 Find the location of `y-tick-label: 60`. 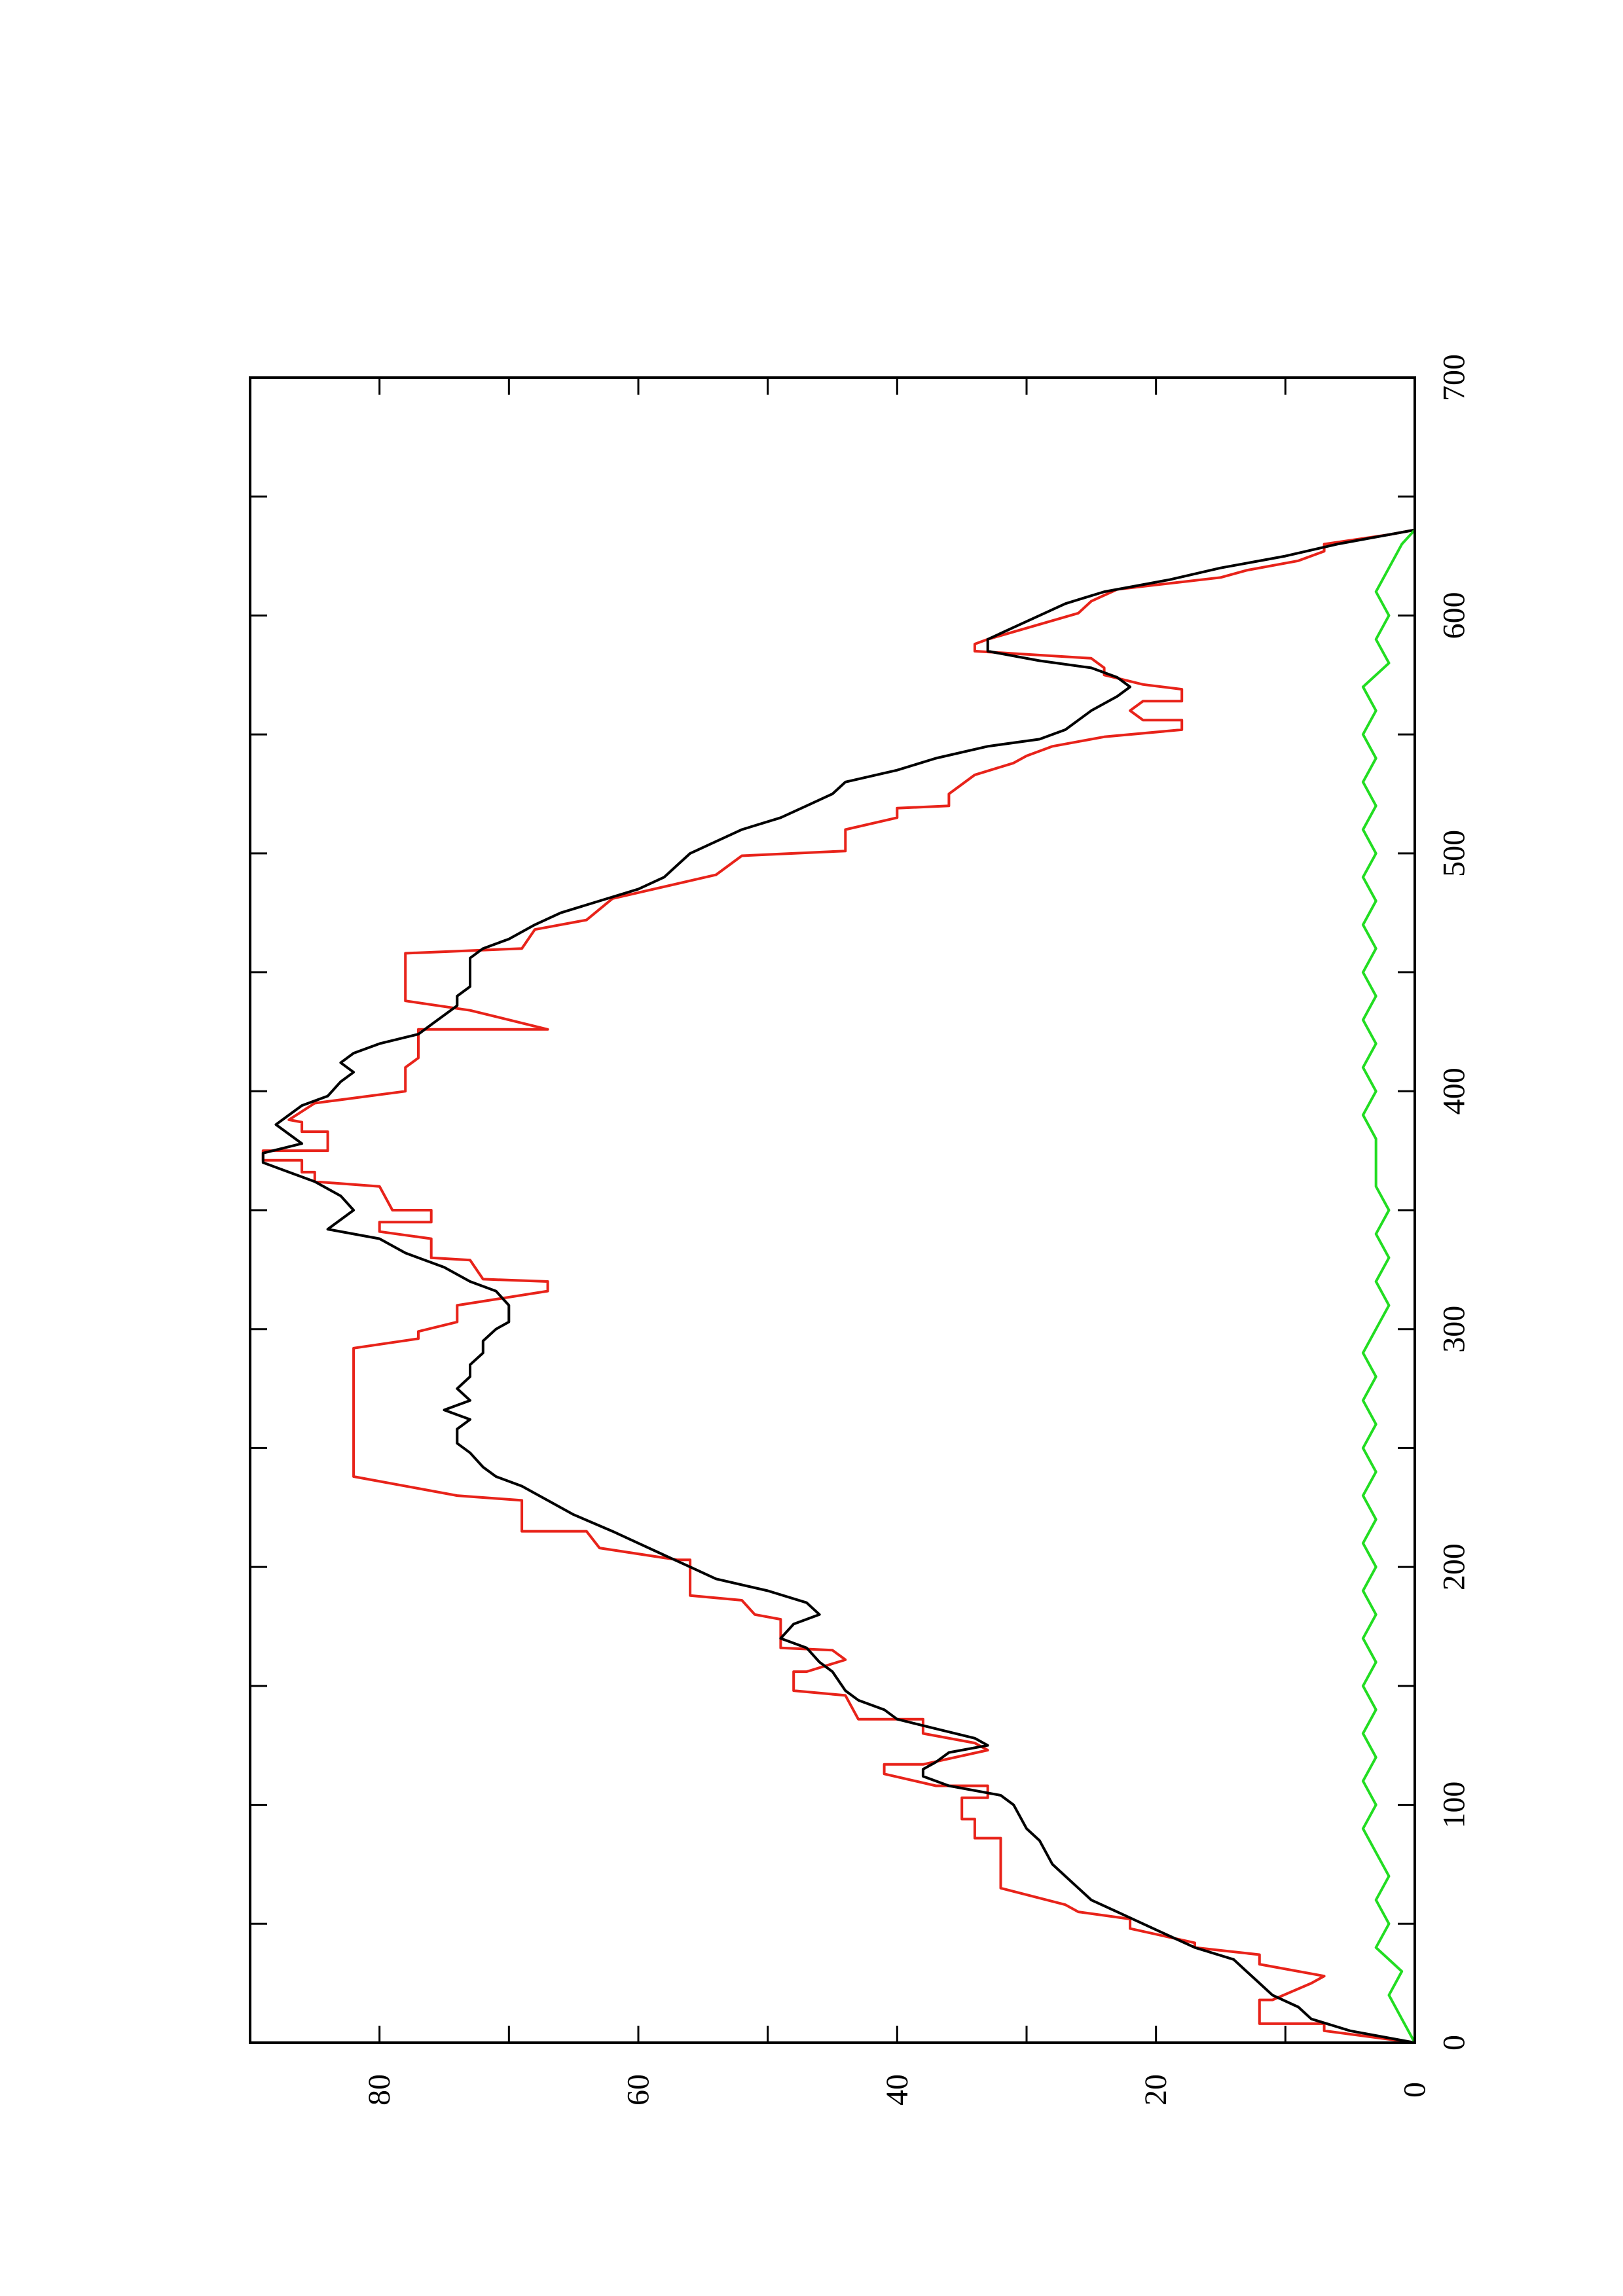

y-tick-label: 60 is located at coordinates (638, 2090).